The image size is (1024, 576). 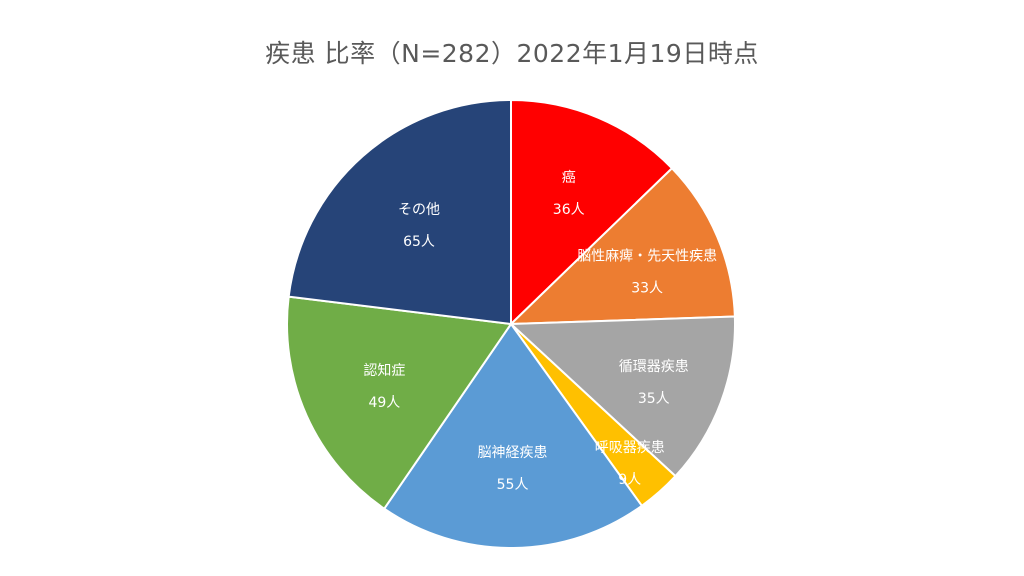 What do you see at coordinates (647, 288) in the screenshot?
I see `slice-value-label-1: 33人` at bounding box center [647, 288].